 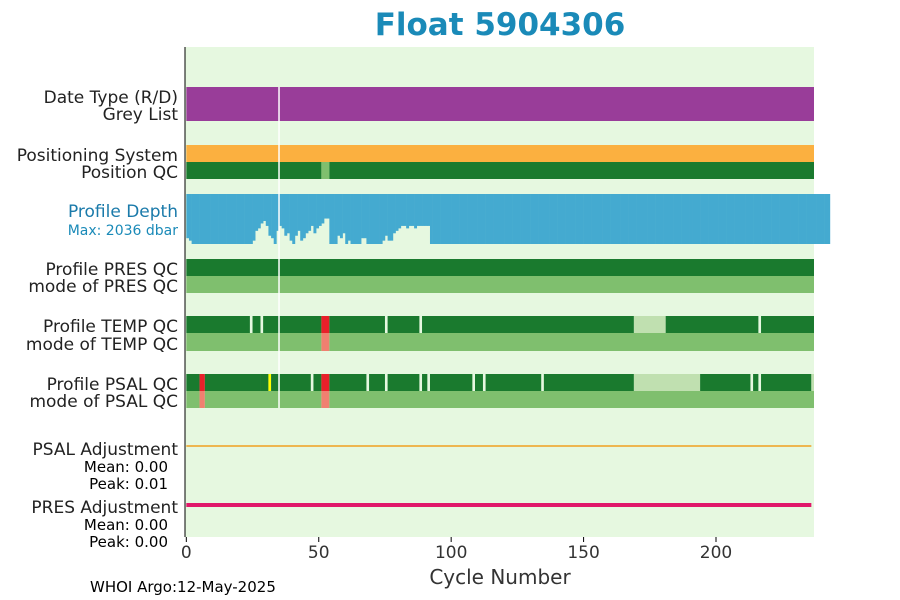 I want to click on row-label: Position QC, so click(x=129, y=173).